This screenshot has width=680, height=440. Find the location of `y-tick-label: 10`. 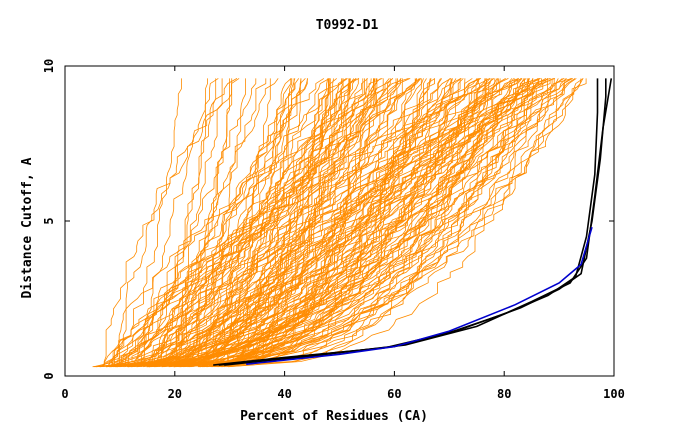

y-tick-label: 10 is located at coordinates (49, 66).